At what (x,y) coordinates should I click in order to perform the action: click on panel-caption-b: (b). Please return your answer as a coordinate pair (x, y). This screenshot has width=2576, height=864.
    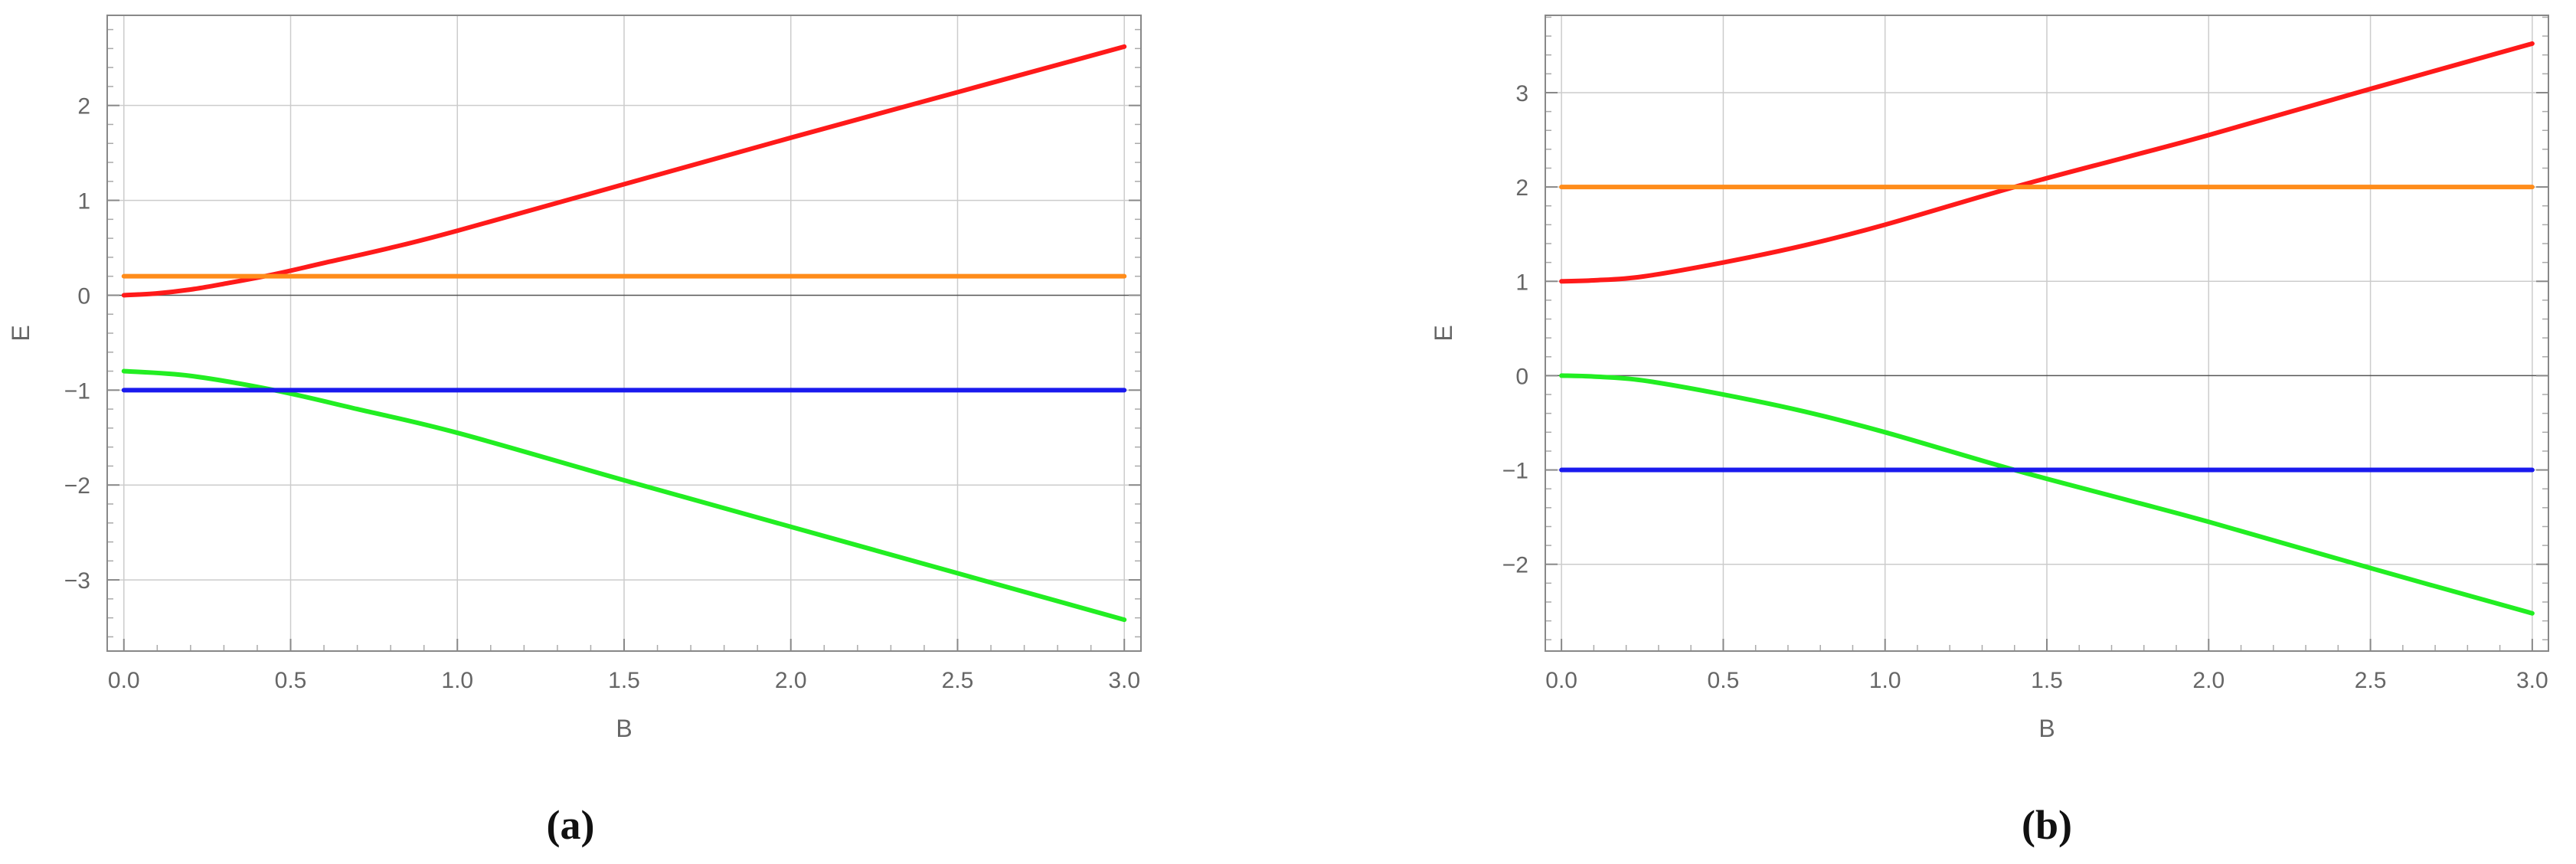
    Looking at the image, I should click on (2047, 825).